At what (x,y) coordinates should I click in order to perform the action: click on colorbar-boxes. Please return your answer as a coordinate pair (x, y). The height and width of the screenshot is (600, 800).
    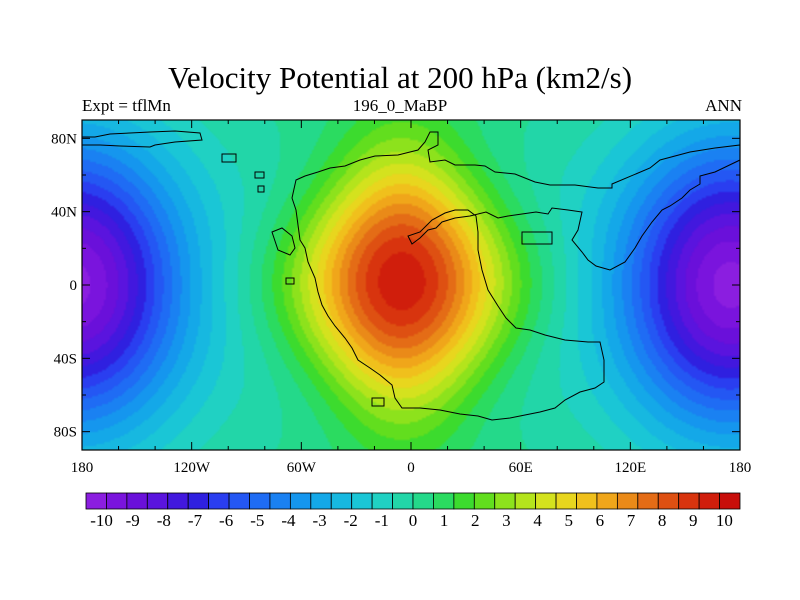
    Looking at the image, I should click on (413, 501).